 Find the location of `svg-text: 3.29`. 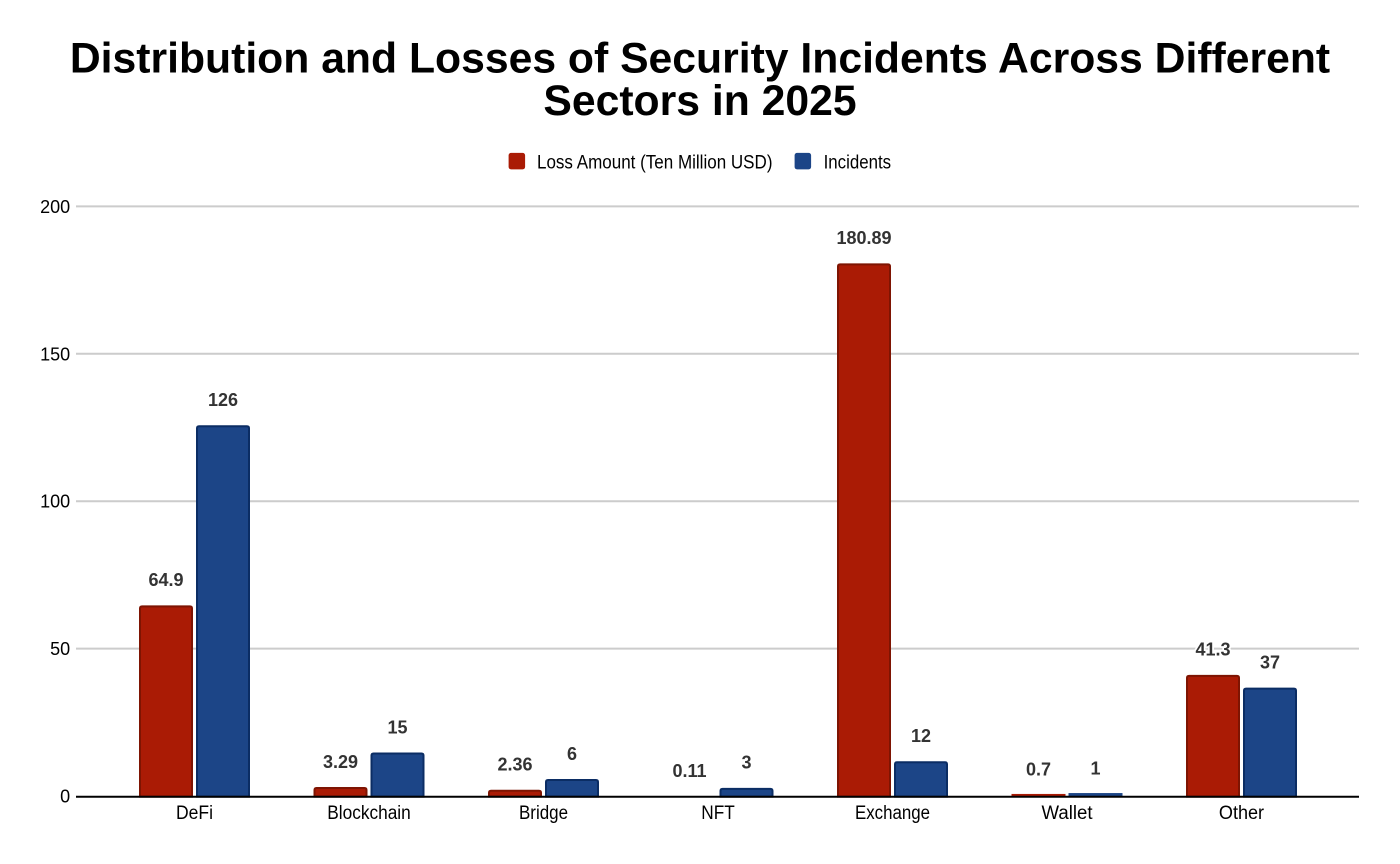

svg-text: 3.29 is located at coordinates (340, 762).